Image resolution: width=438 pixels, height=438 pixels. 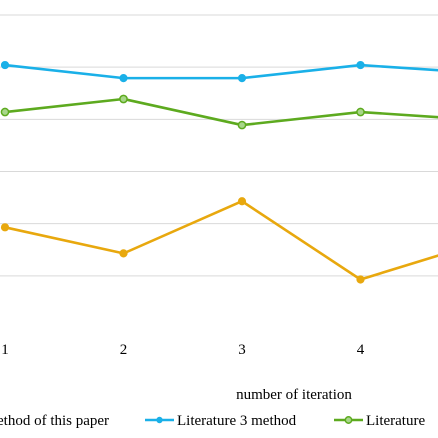 I want to click on x-axis-label: number of iteration, so click(x=294, y=395).